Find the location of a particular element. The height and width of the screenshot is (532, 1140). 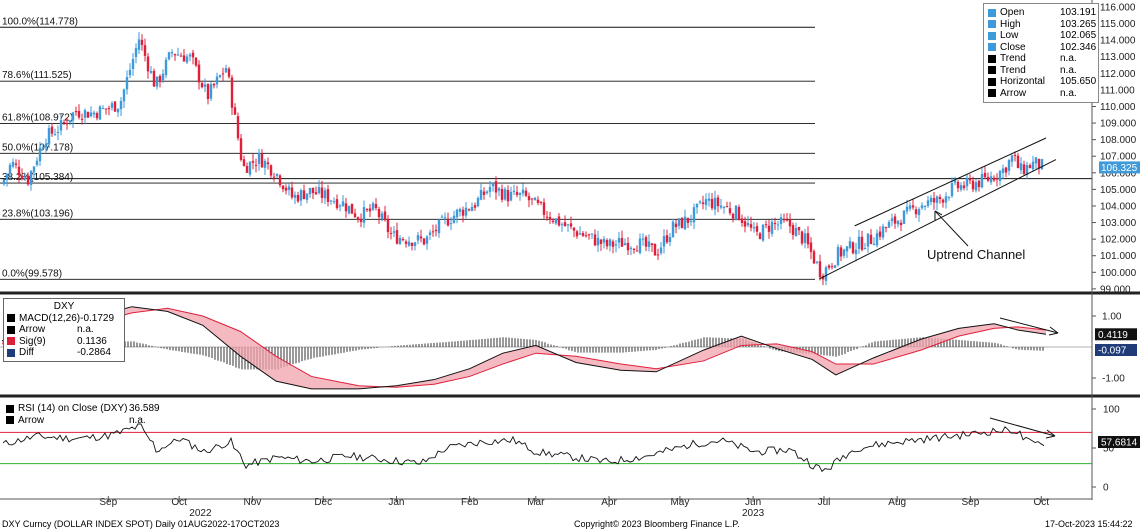

fib-label: 100.0%(114.778) is located at coordinates (40, 21).